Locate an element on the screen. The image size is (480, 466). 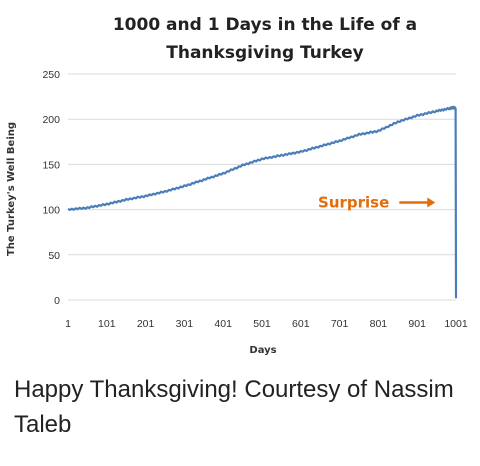
x-tick-label: 901 is located at coordinates (417, 324).